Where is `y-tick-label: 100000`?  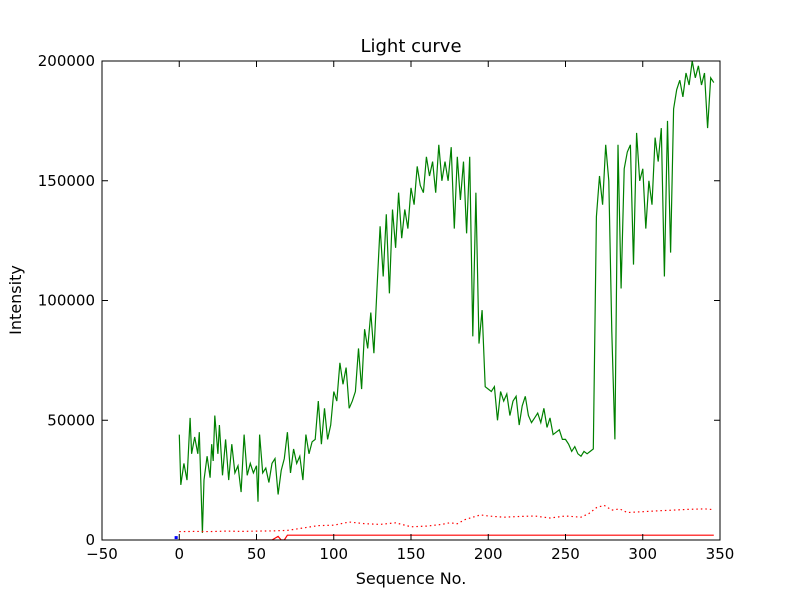
y-tick-label: 100000 is located at coordinates (66, 301).